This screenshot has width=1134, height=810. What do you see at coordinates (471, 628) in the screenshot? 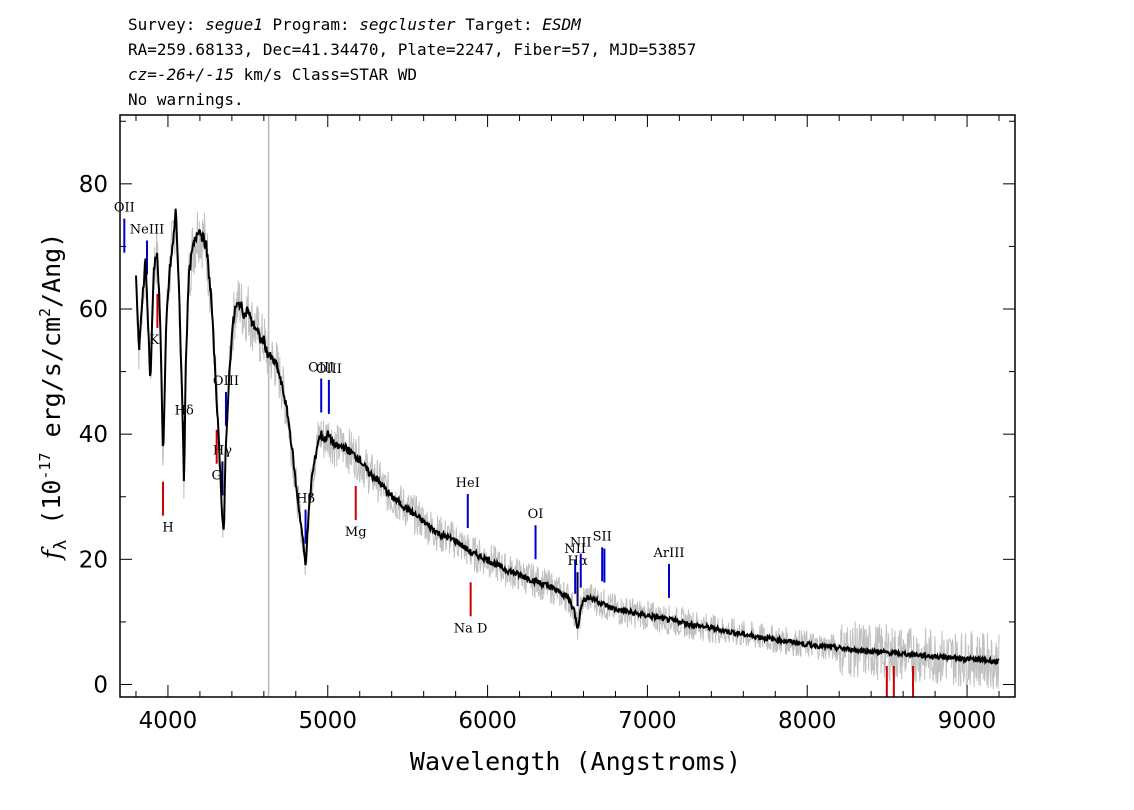
I see `absorption-line-label: Na D` at bounding box center [471, 628].